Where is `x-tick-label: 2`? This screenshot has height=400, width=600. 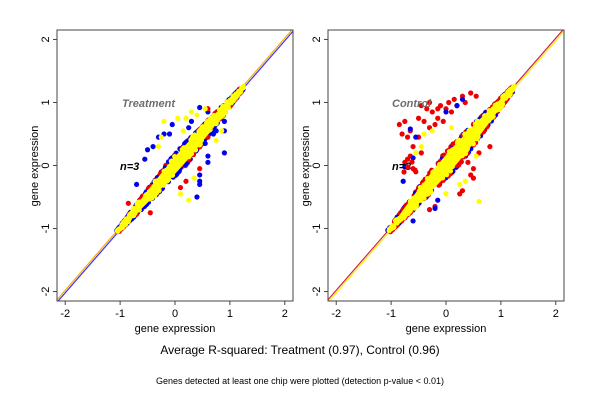 x-tick-label: 2 is located at coordinates (285, 314).